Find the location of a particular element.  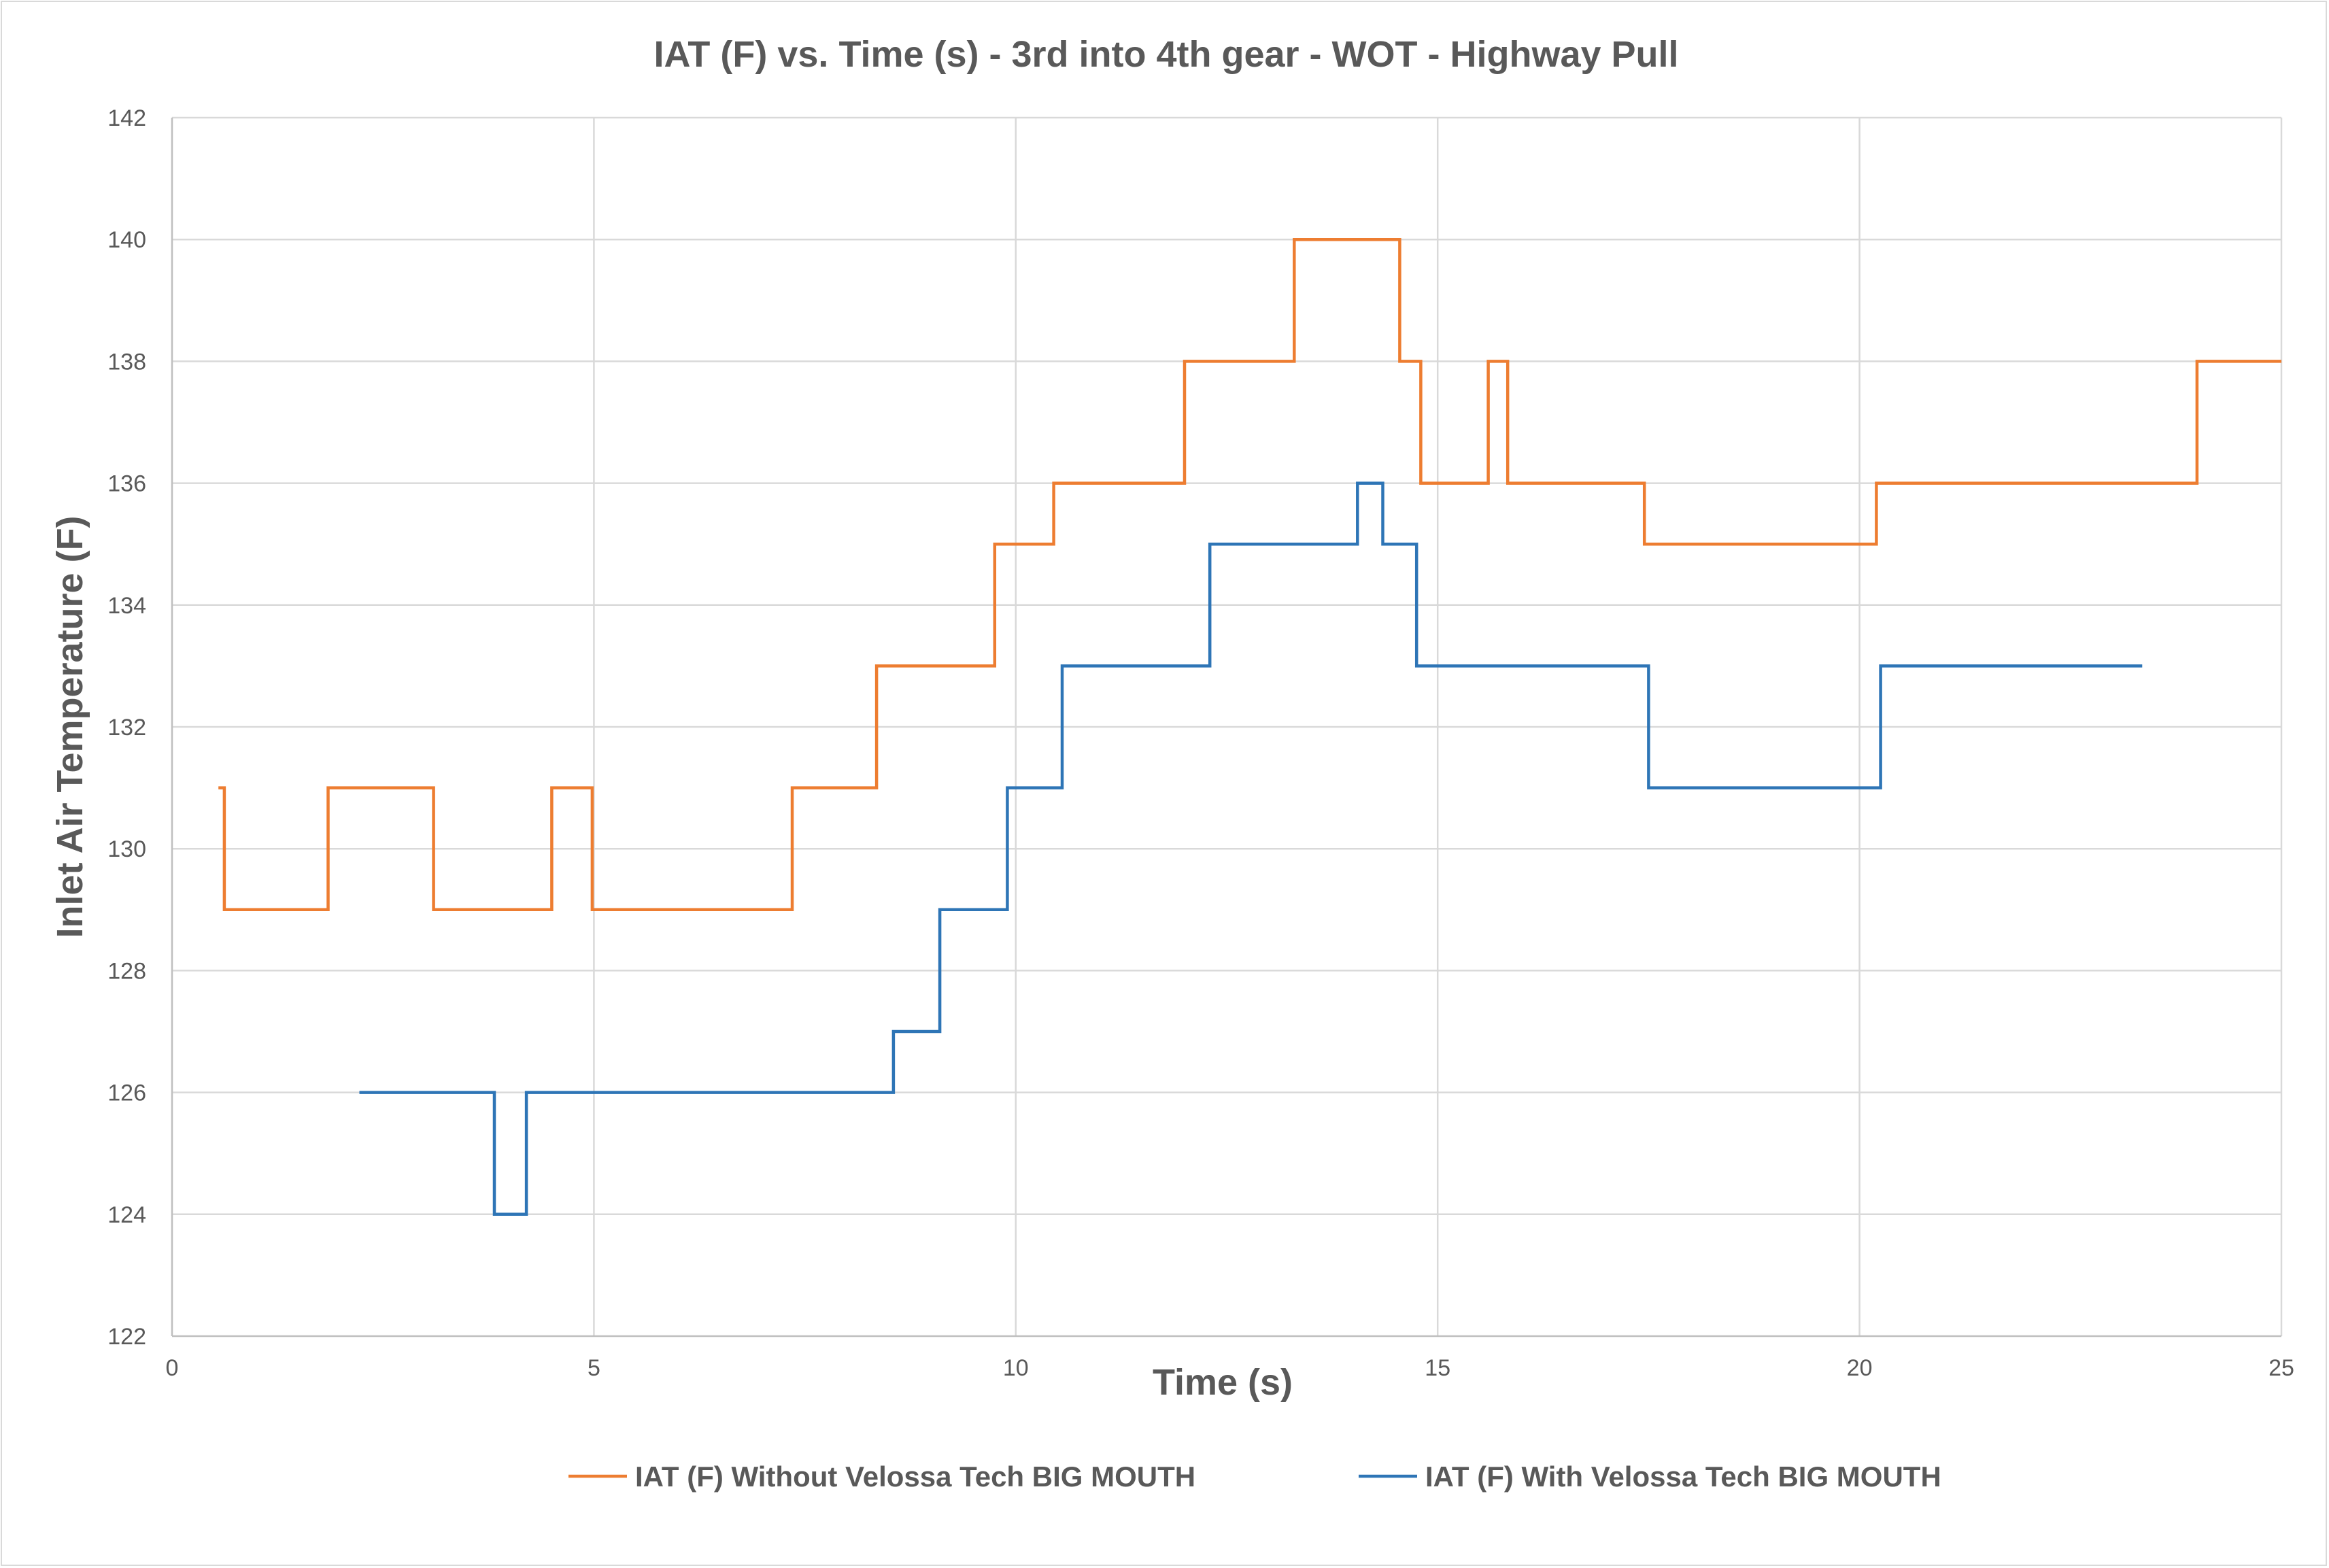

y-tick-label: 142 is located at coordinates (127, 118).